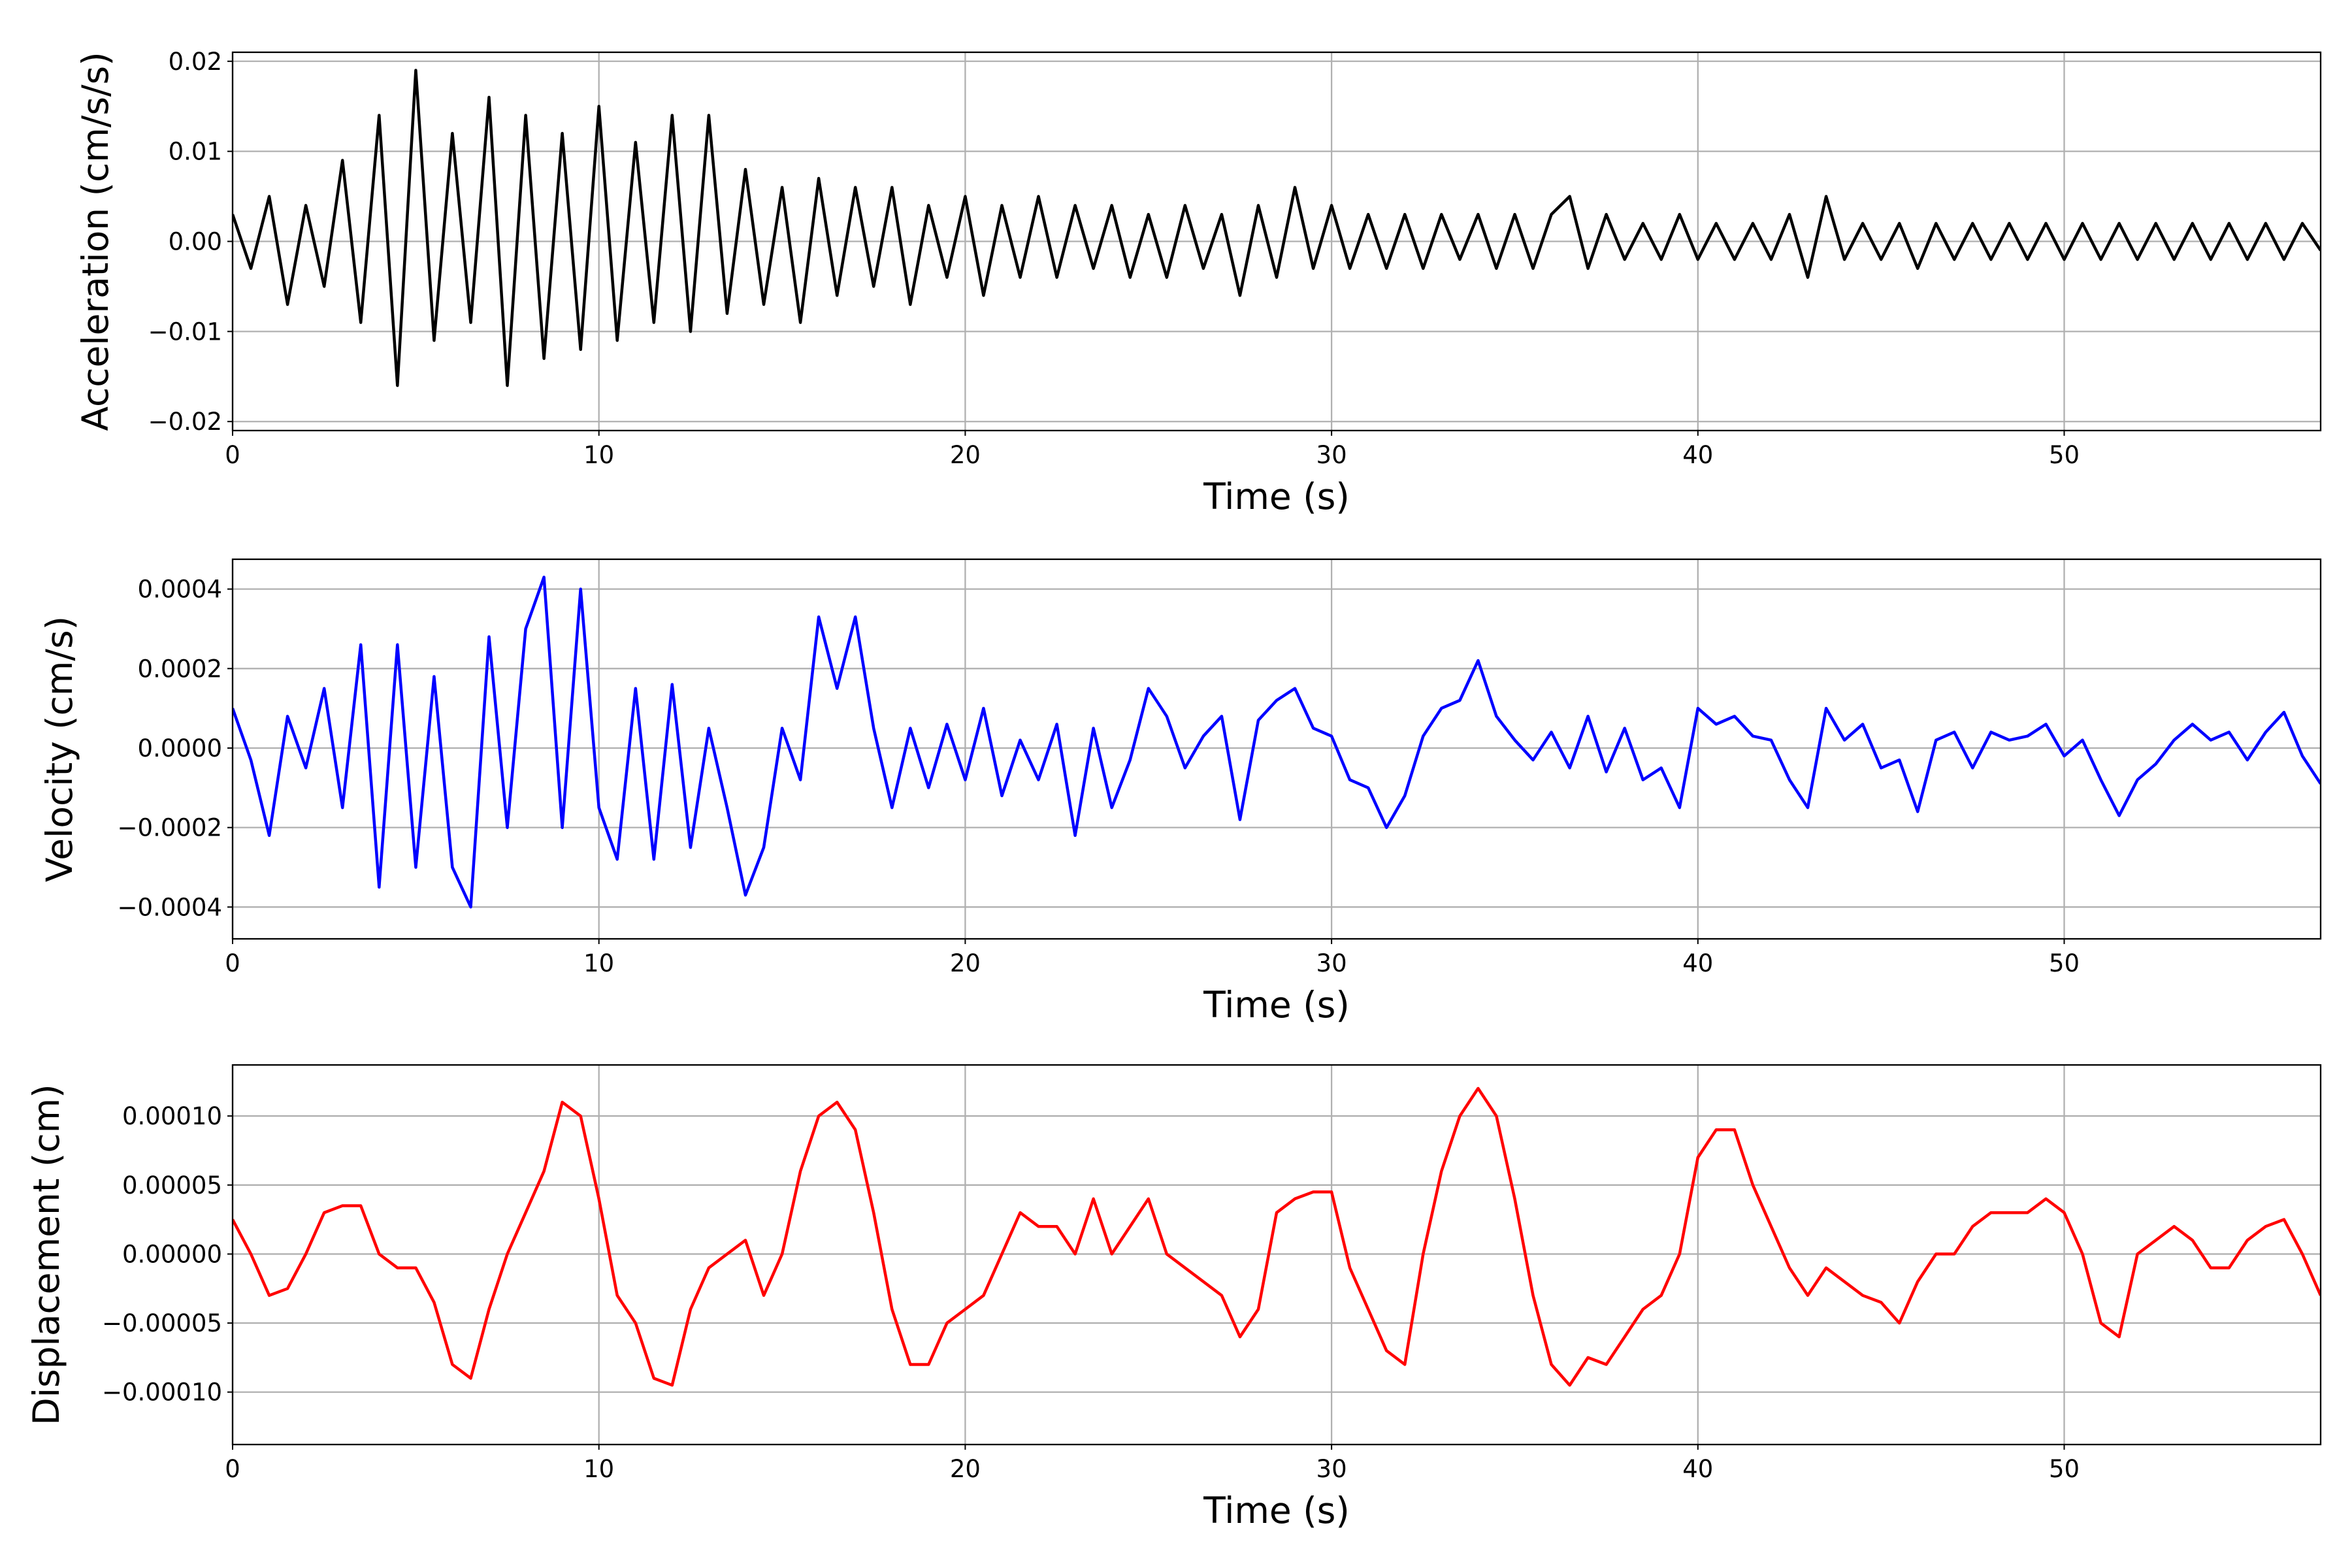 This screenshot has height=1568, width=2352. I want to click on y-tick-label: 0.00010, so click(172, 1116).